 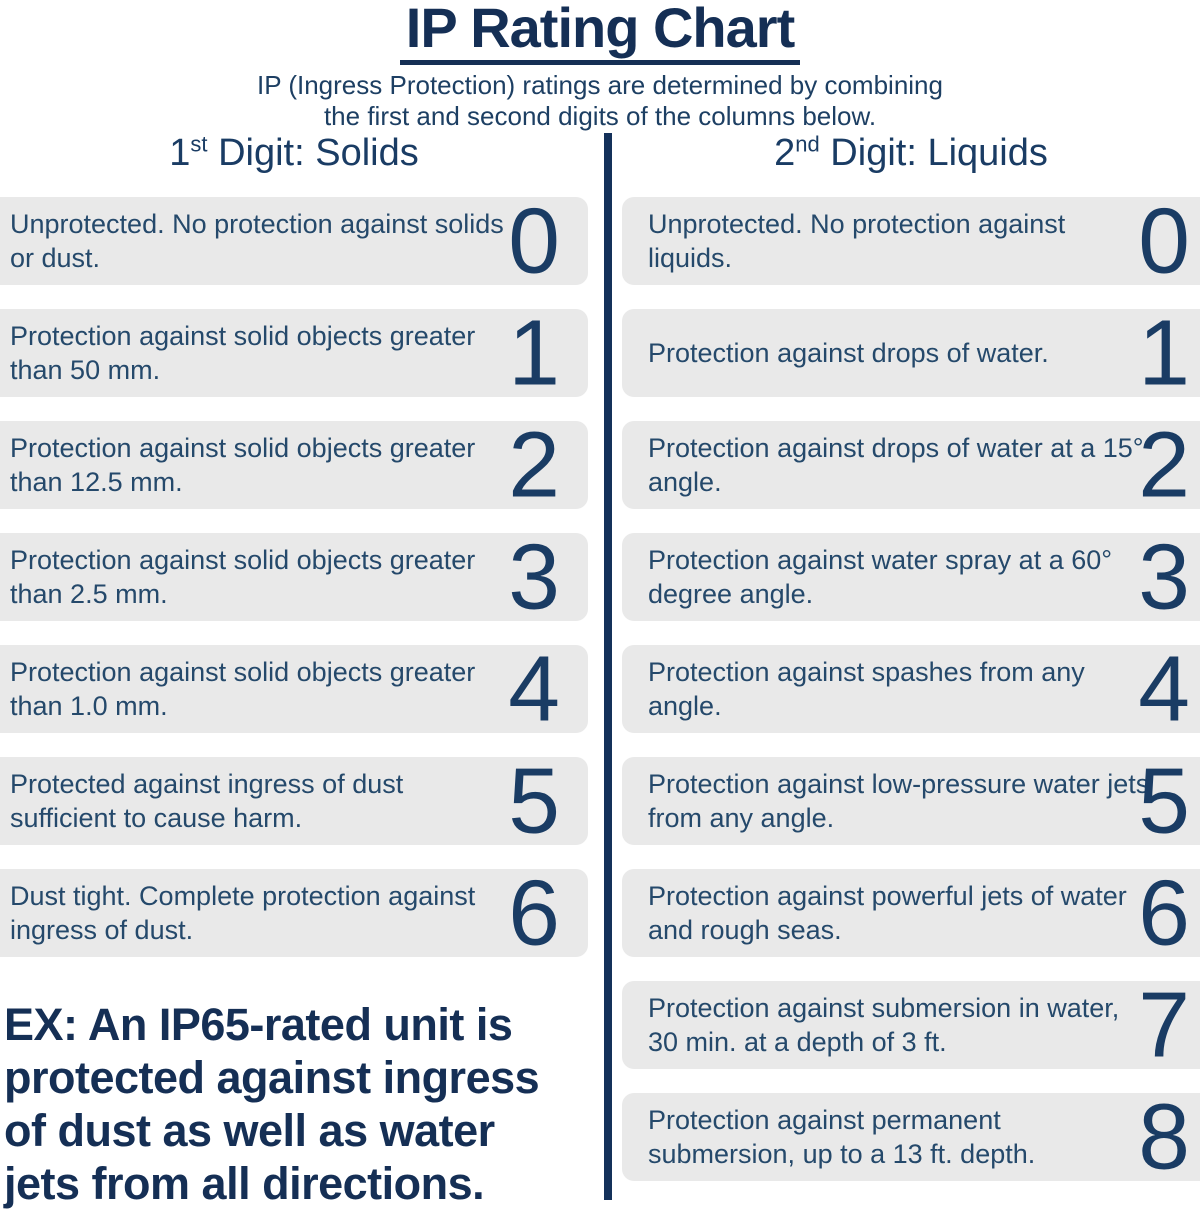 I want to click on example-line-1: EX: An IP65-rated unit is, so click(x=258, y=1024).